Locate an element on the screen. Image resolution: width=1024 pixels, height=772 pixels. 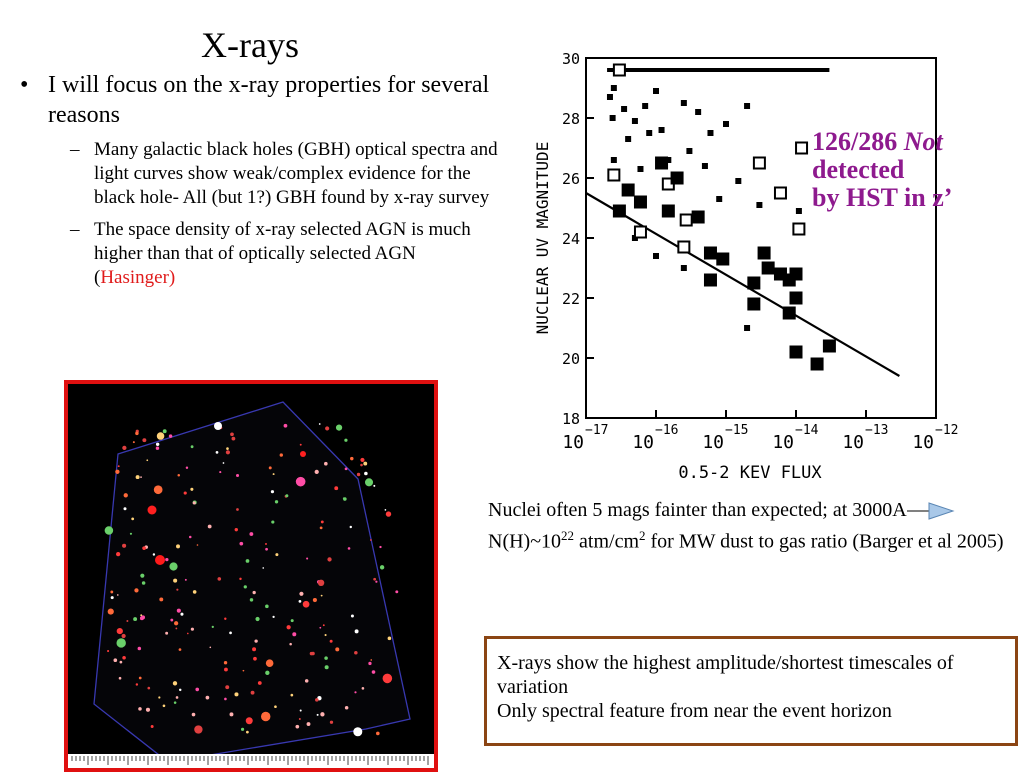
plot-x-tick-exponent: −17 is located at coordinates (596, 430).